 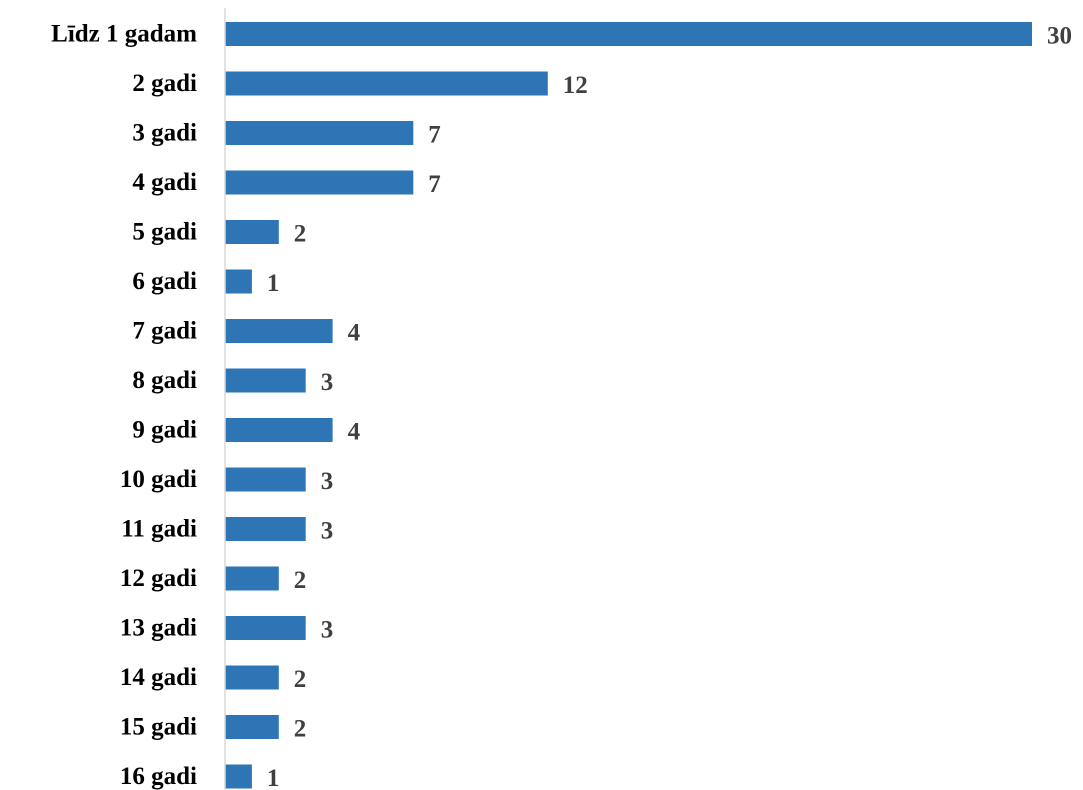 I want to click on category-label: 6 gadi, so click(x=164, y=281).